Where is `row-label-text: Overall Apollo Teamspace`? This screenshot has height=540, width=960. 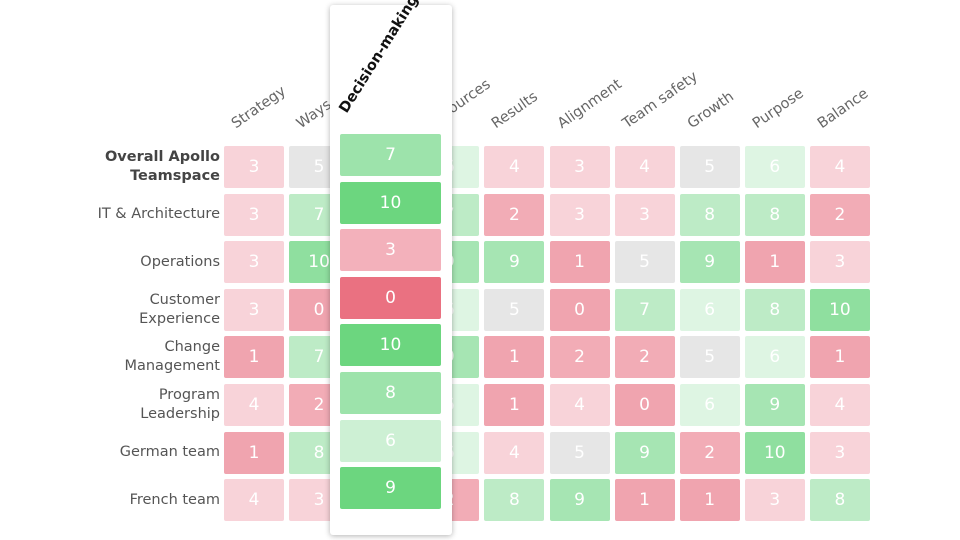 row-label-text: Overall Apollo Teamspace is located at coordinates (162, 166).